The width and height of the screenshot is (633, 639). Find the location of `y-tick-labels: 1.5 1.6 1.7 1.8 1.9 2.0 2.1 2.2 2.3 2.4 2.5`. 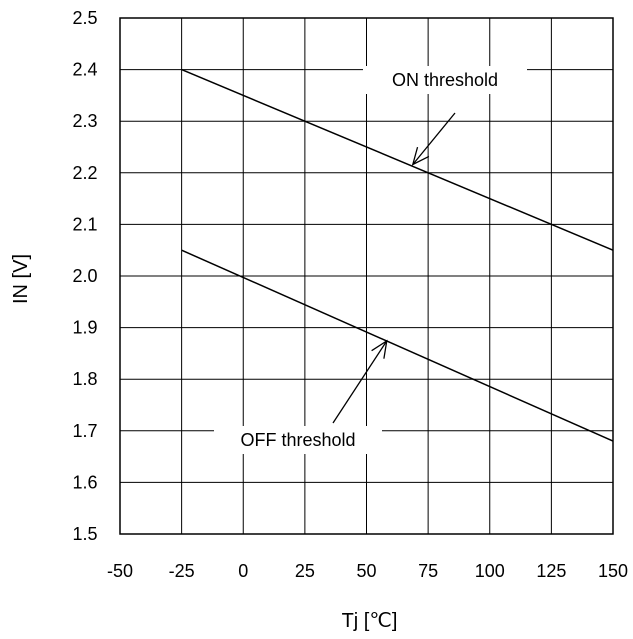

y-tick-labels: 1.5 1.6 1.7 1.8 1.9 2.0 2.1 2.2 2.3 2.4 2.5 is located at coordinates (84, 276).